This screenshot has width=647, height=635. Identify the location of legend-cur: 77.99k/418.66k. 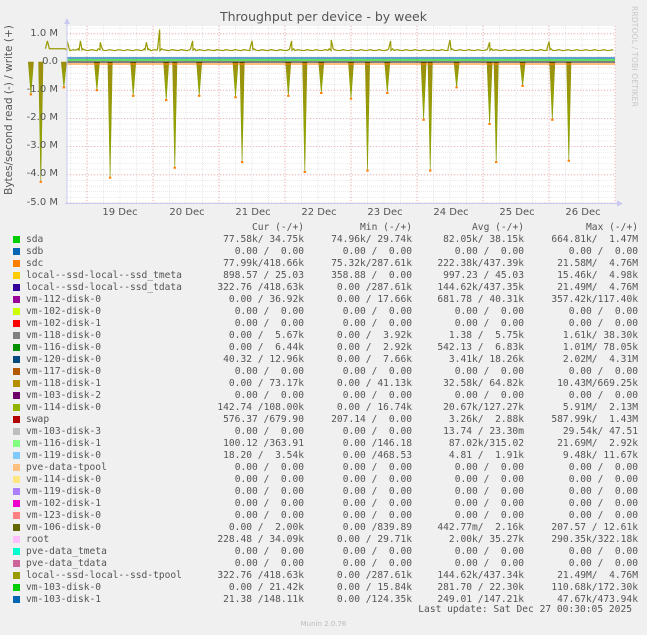
(263, 263).